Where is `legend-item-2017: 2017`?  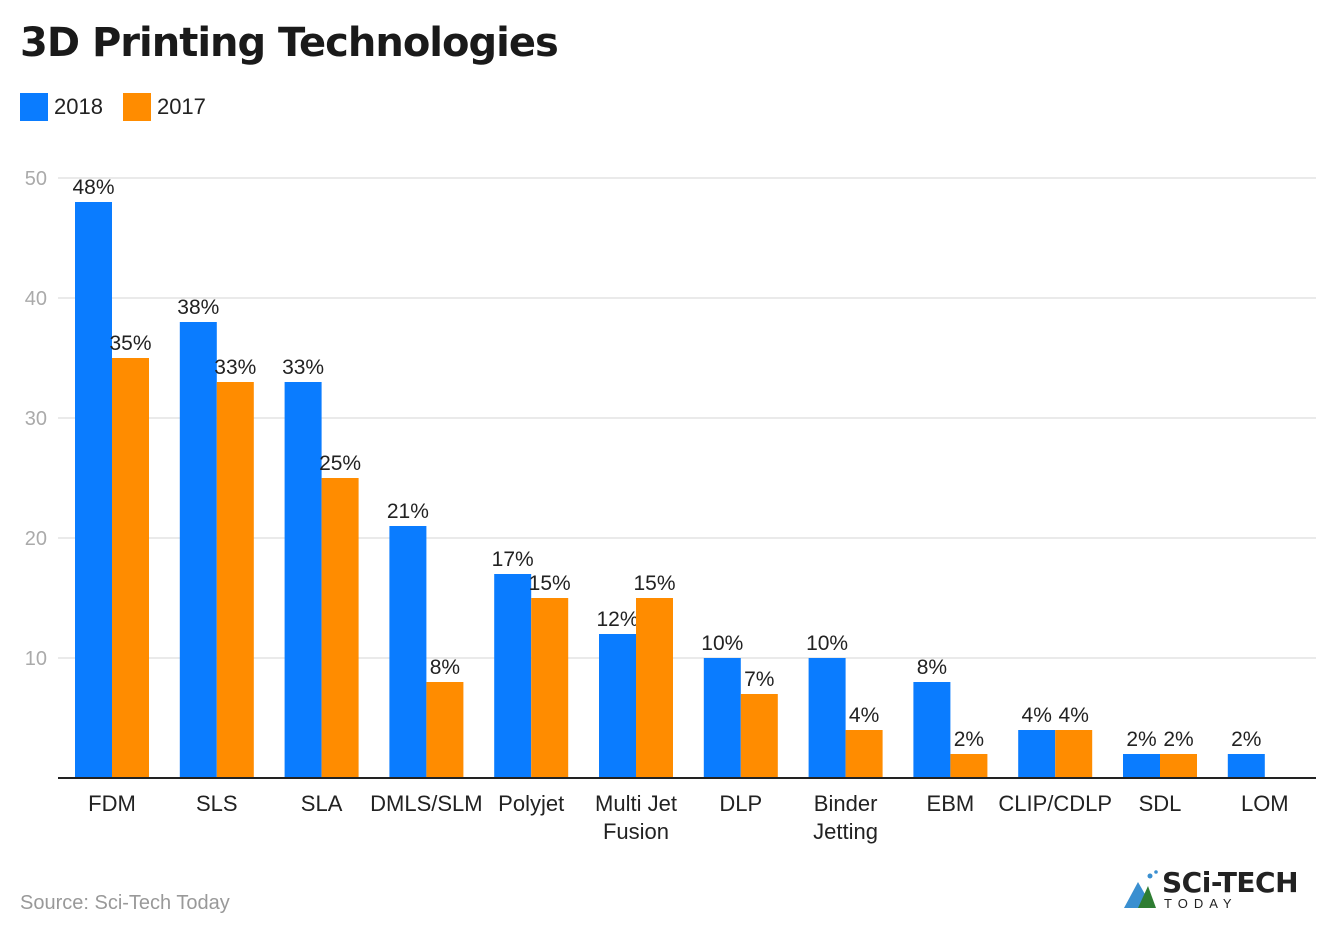 legend-item-2017: 2017 is located at coordinates (164, 107).